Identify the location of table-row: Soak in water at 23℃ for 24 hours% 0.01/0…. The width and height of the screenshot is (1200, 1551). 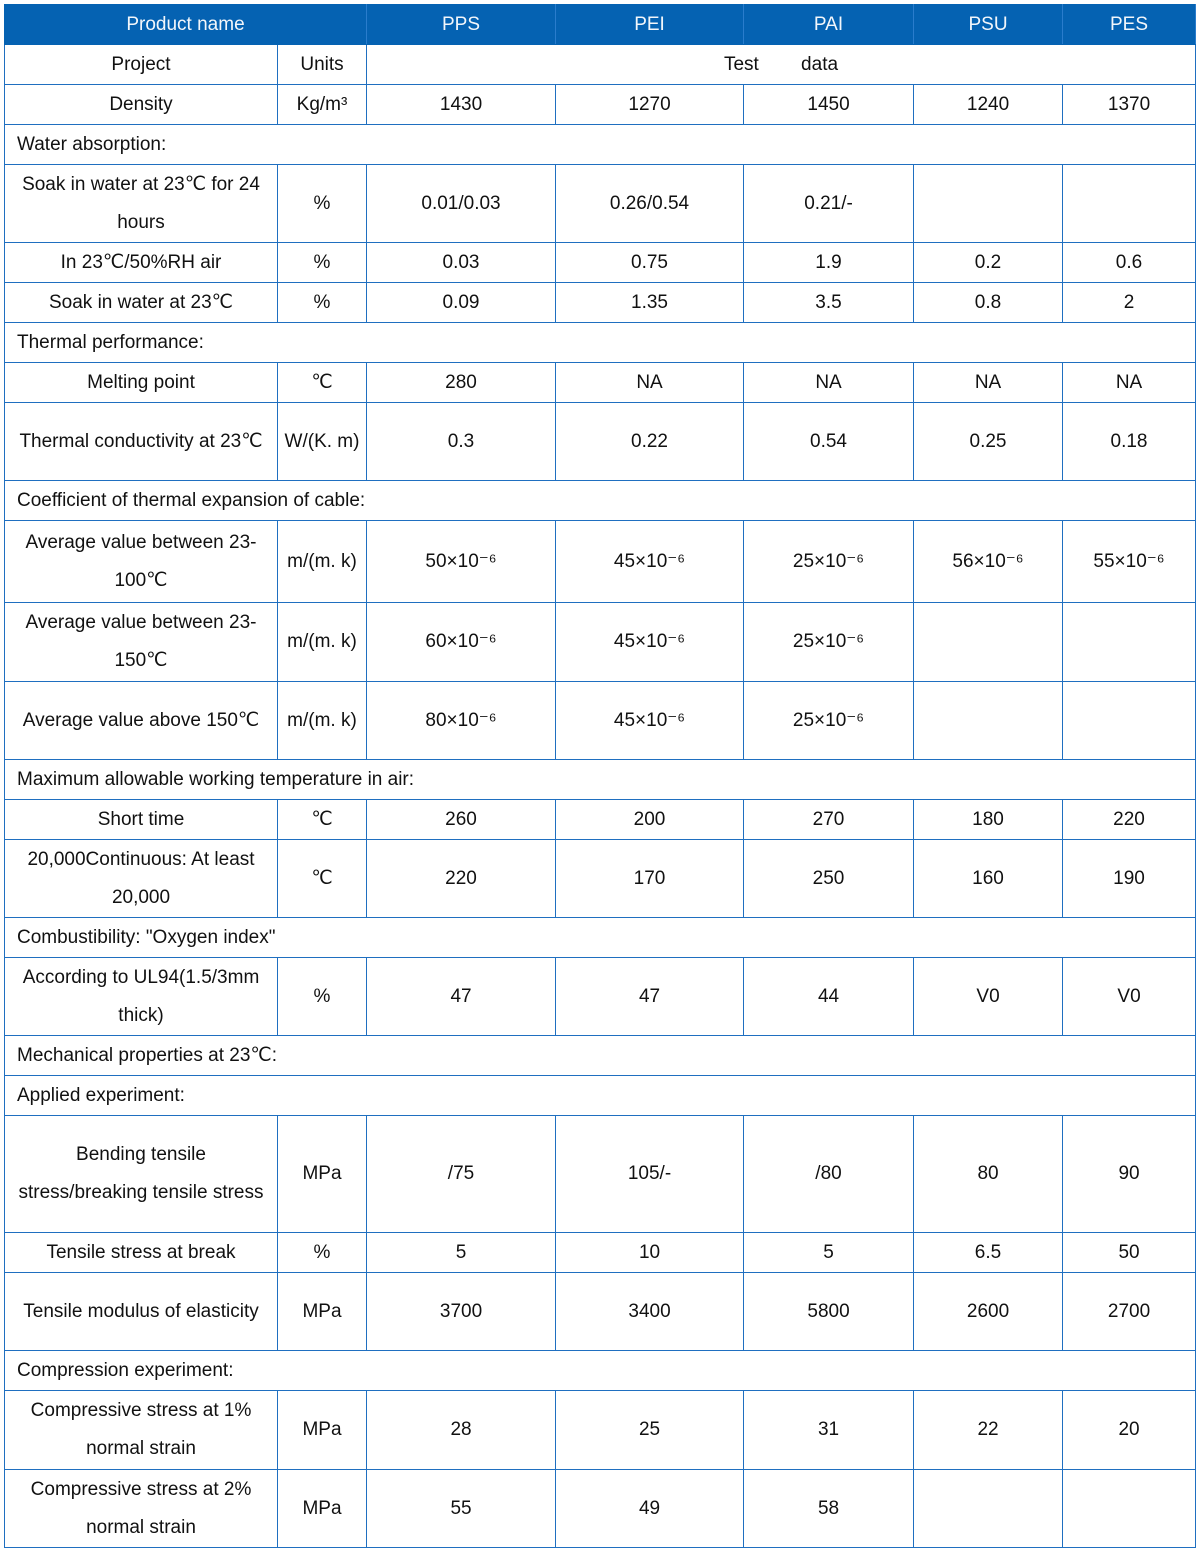
(600, 203).